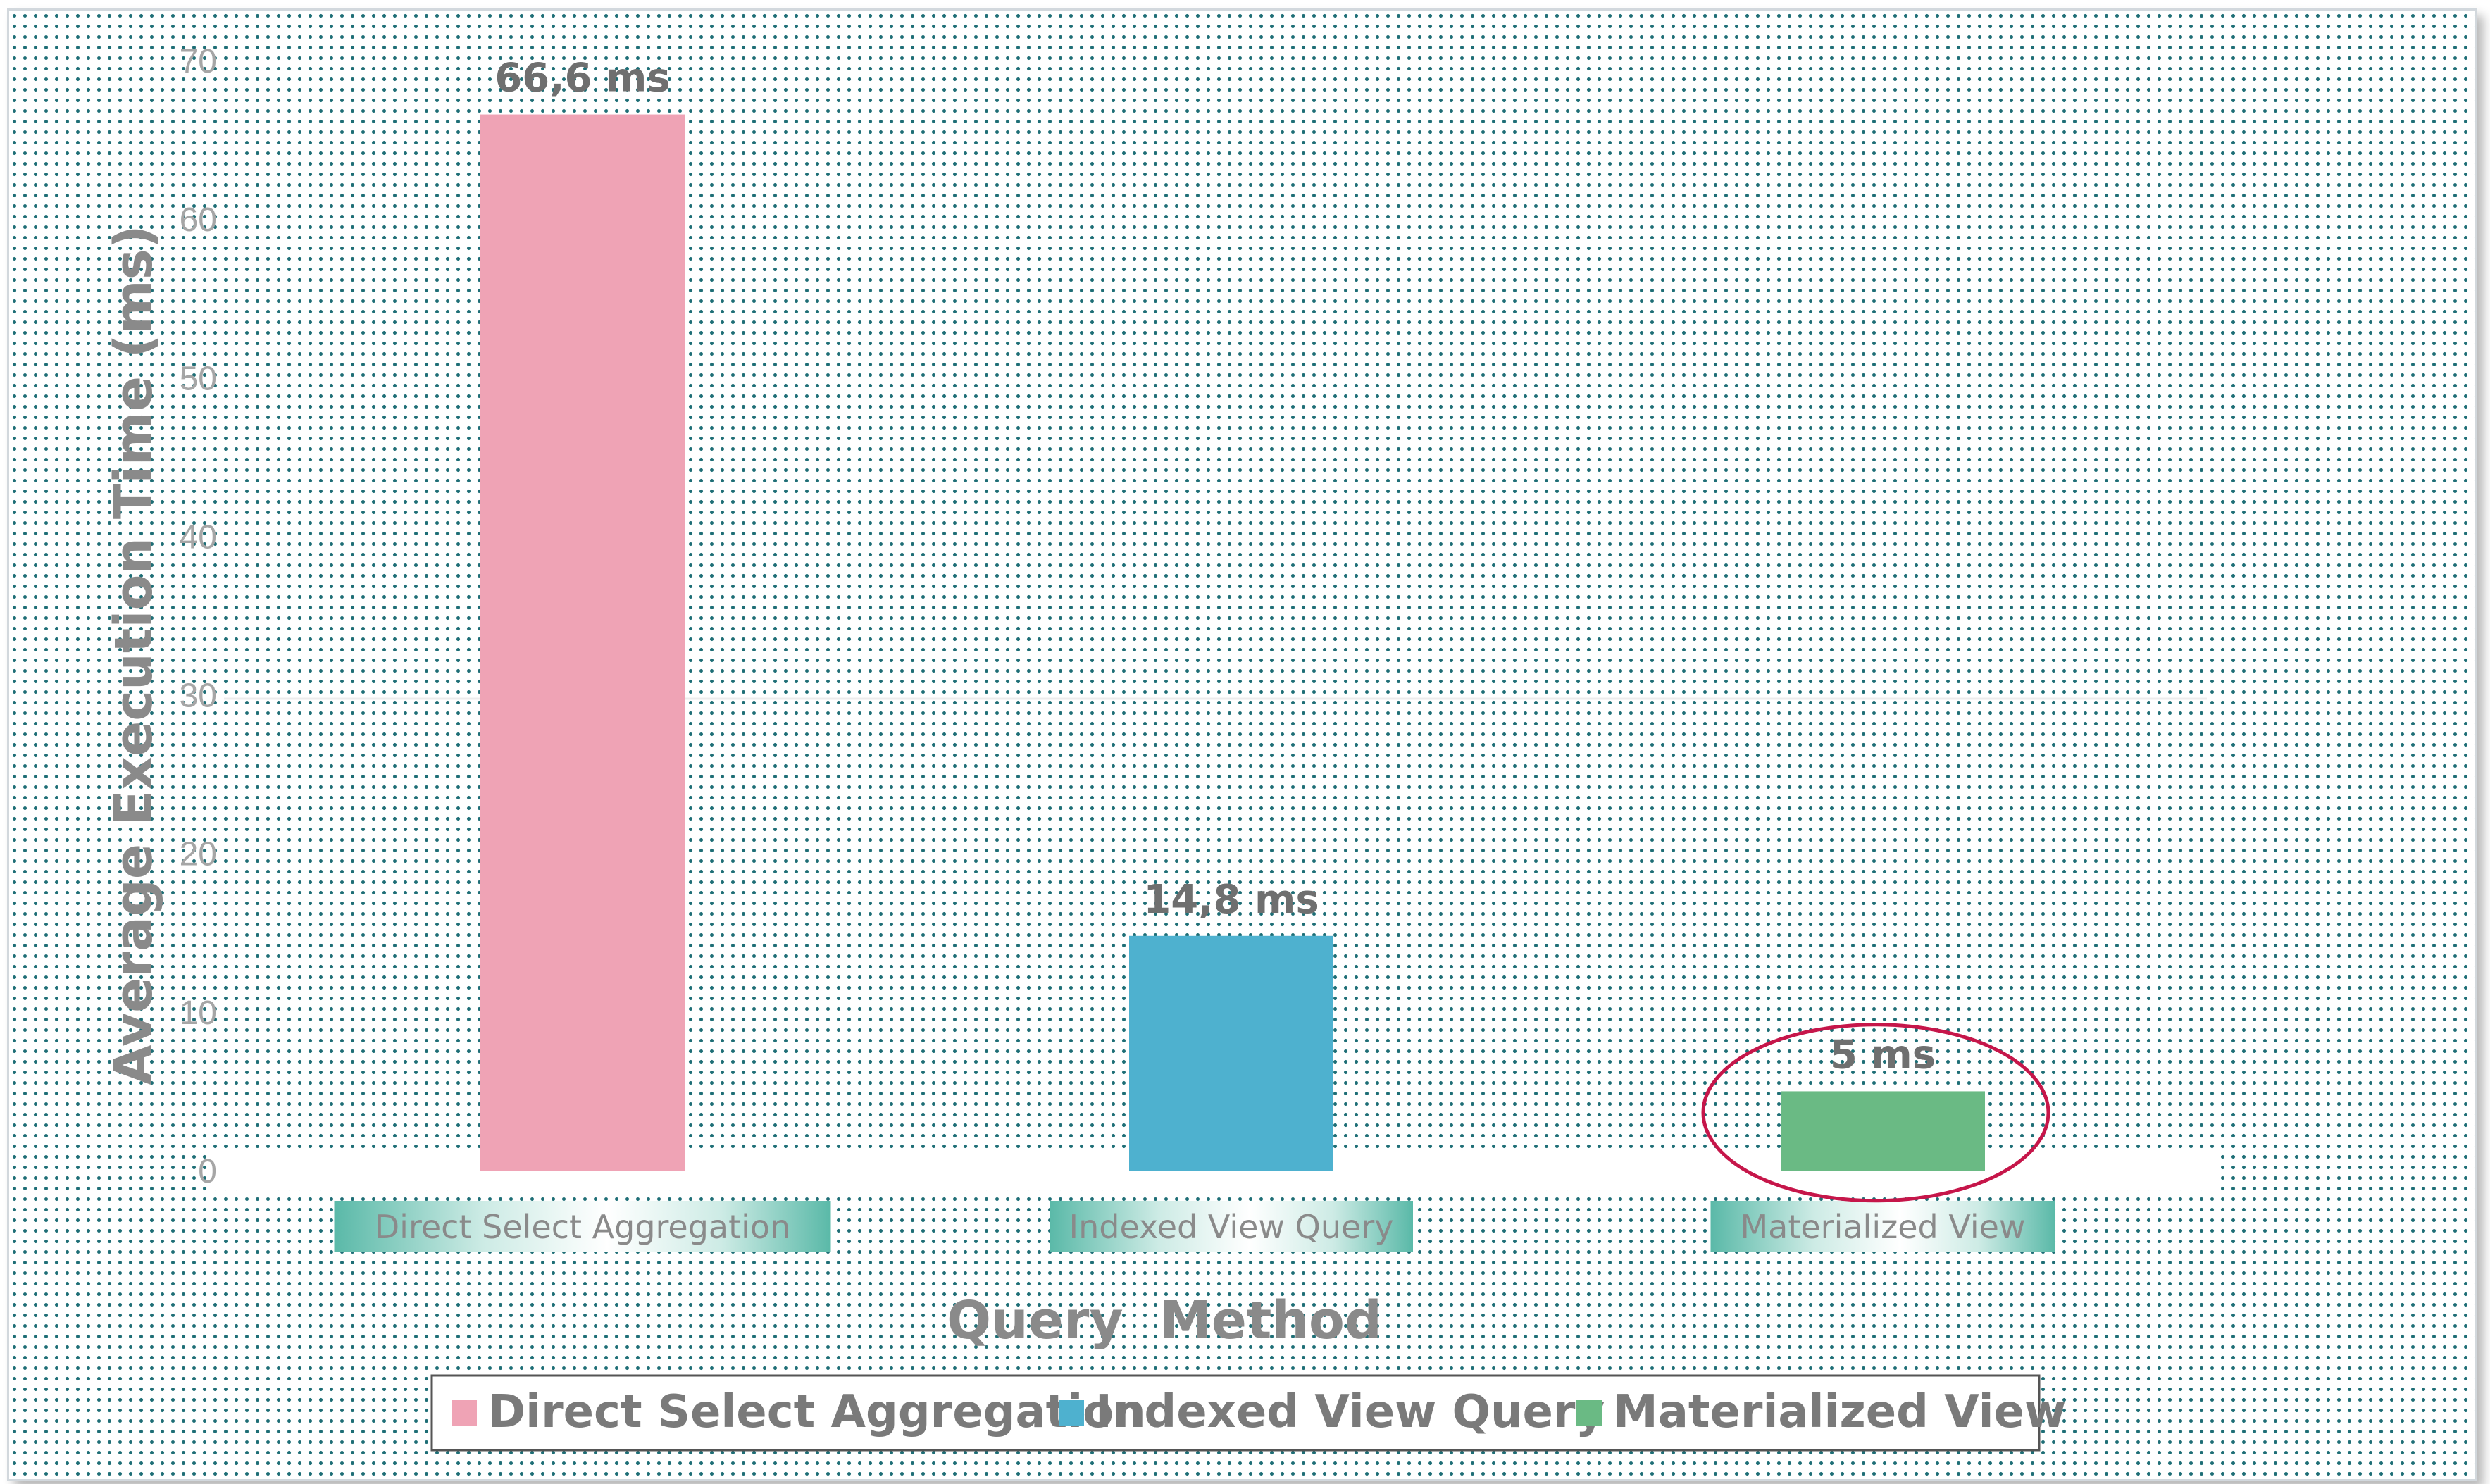  What do you see at coordinates (1883, 1055) in the screenshot?
I see `value-label: 5 ms` at bounding box center [1883, 1055].